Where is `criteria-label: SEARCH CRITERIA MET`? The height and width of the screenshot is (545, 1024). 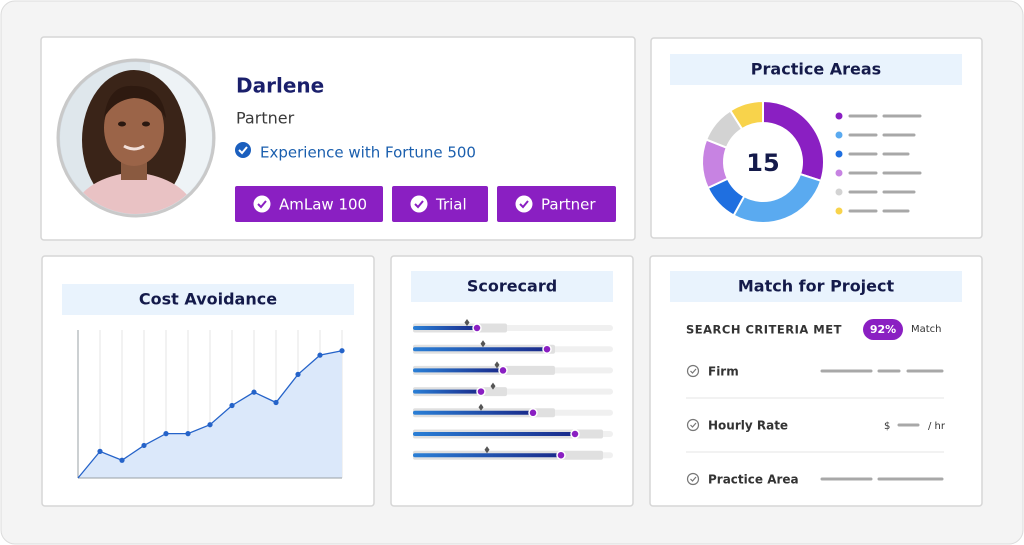 criteria-label: SEARCH CRITERIA MET is located at coordinates (764, 330).